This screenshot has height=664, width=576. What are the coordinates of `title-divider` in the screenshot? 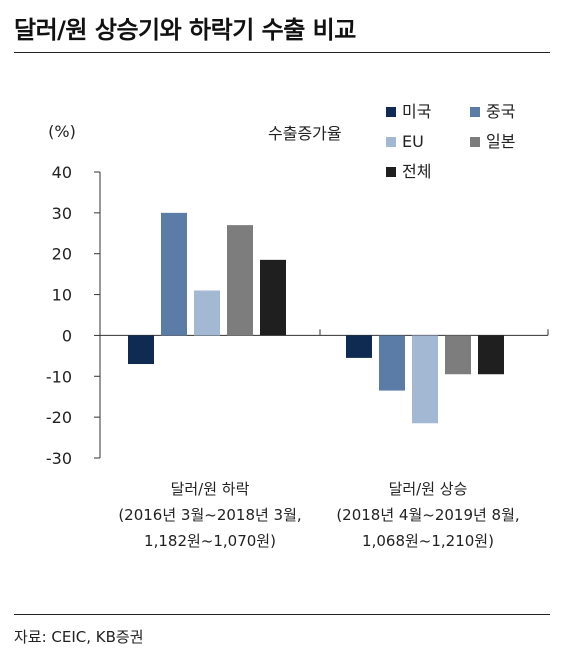 It's located at (282, 52).